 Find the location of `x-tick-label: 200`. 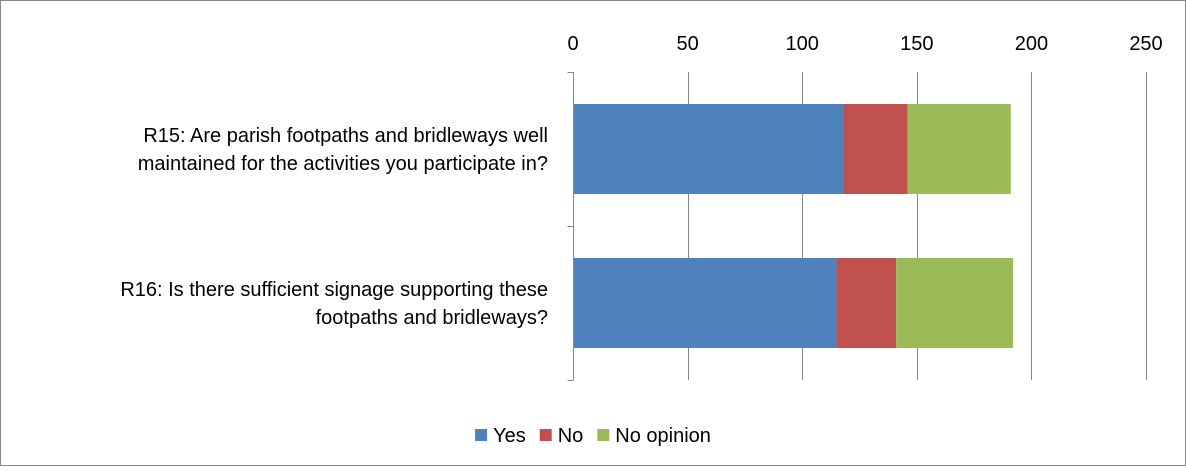

x-tick-label: 200 is located at coordinates (1031, 44).